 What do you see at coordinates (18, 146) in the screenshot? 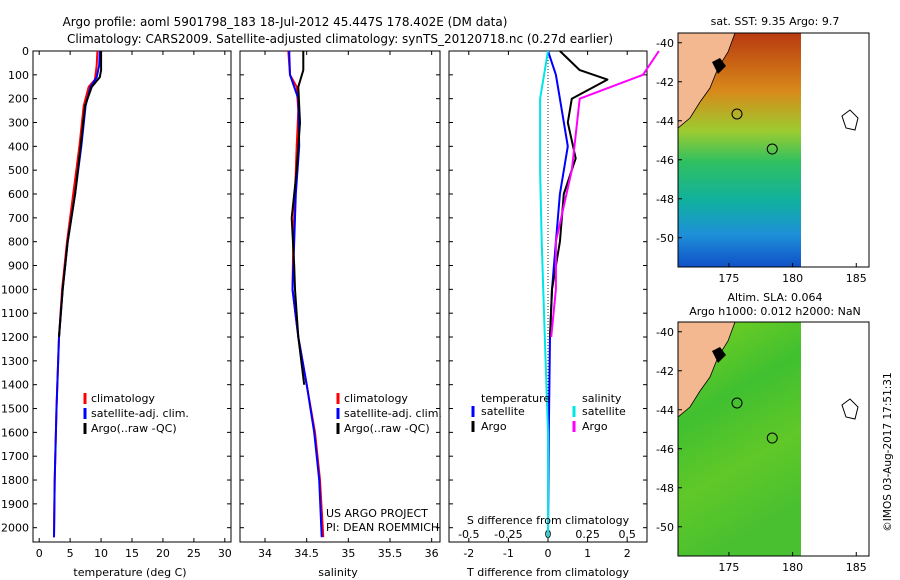
I see `depth-tick-label: 400` at bounding box center [18, 146].